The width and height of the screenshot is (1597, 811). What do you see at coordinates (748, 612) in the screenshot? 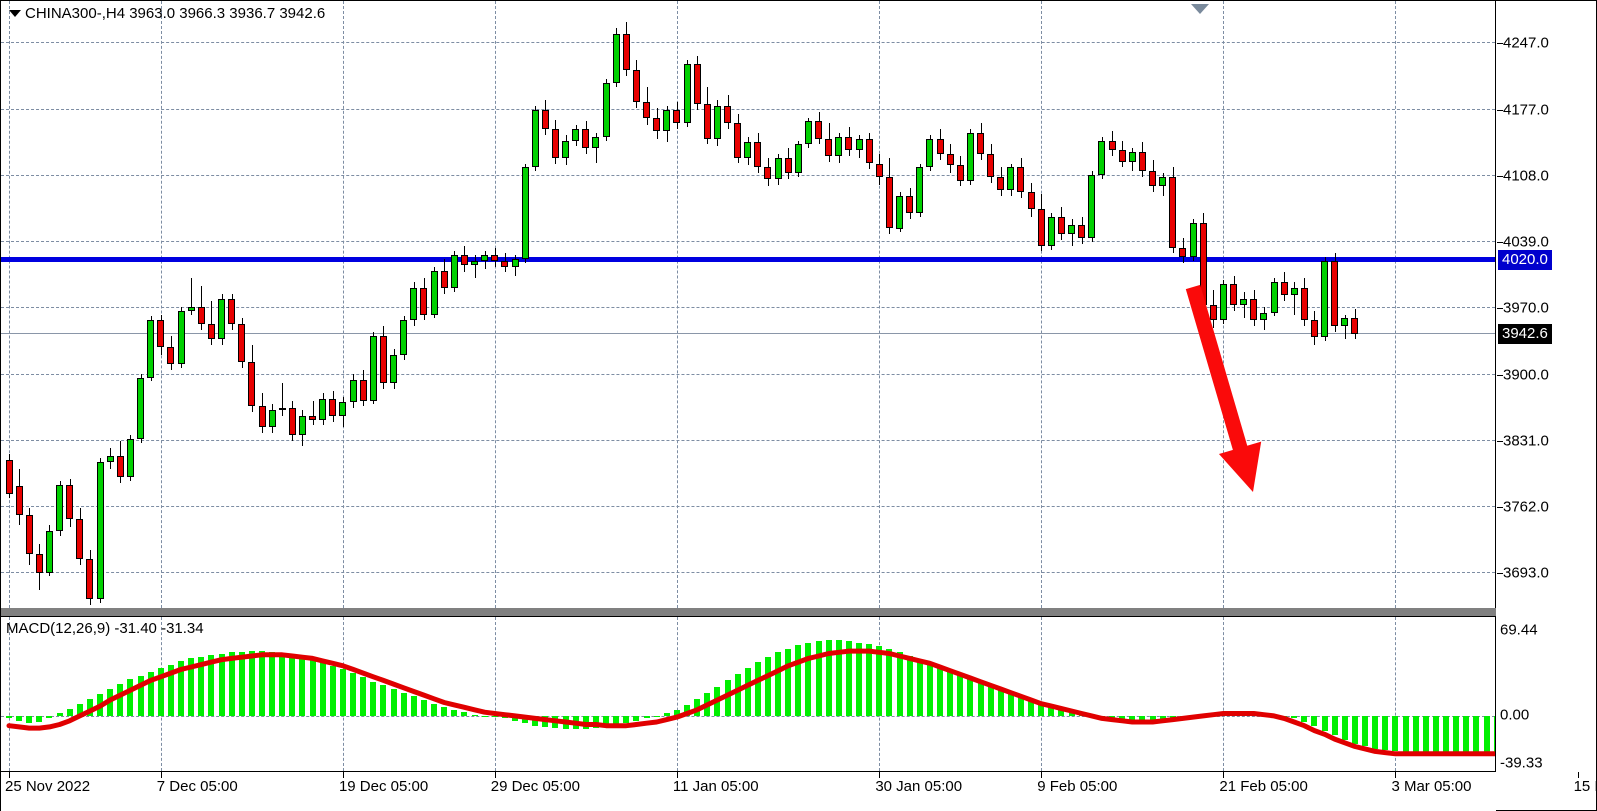
I see `pane-divider` at bounding box center [748, 612].